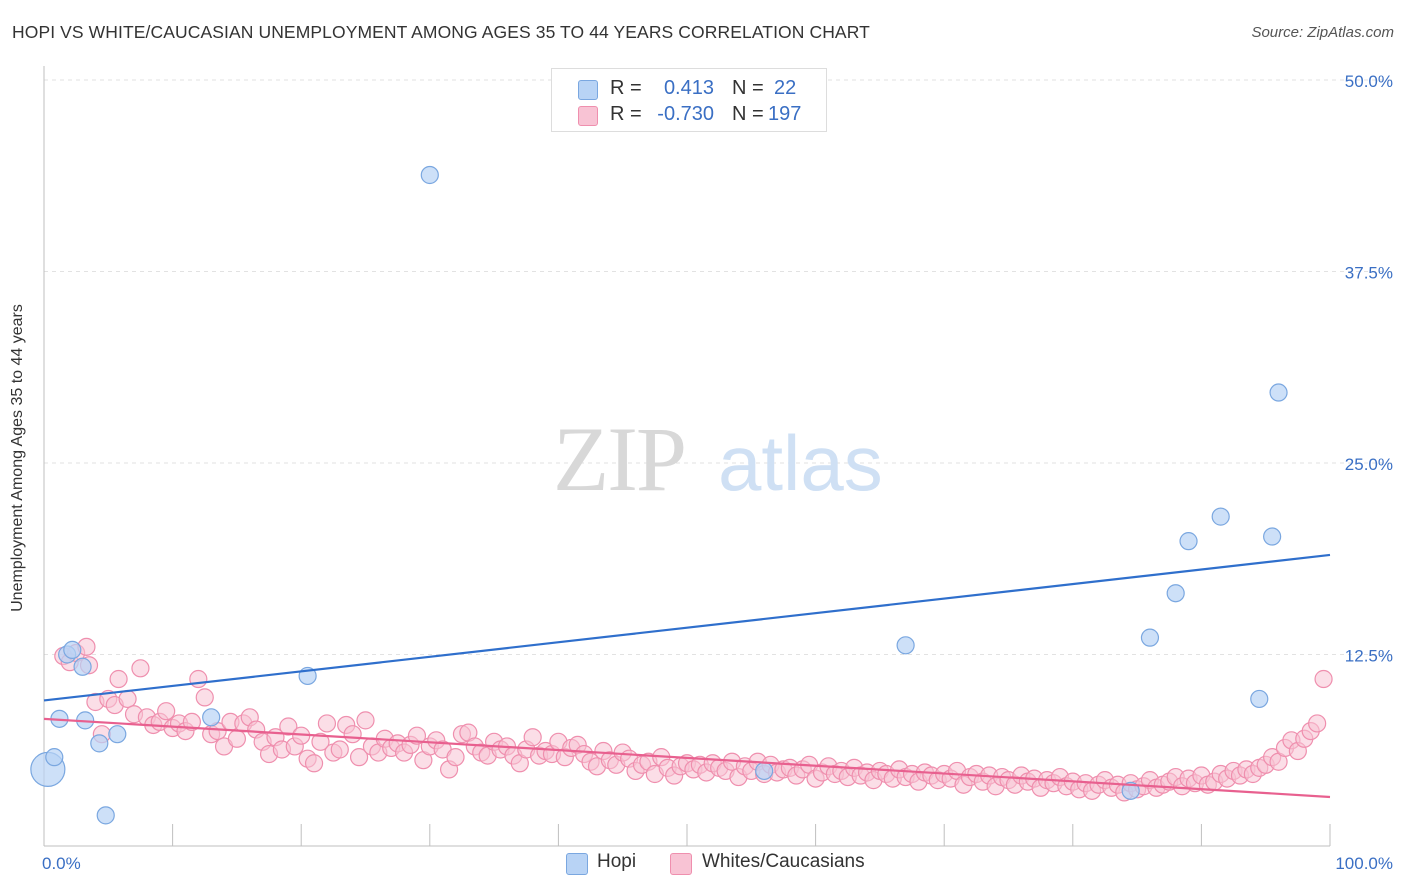 This screenshot has width=1406, height=892. I want to click on legend-r-value: 0.413, so click(688, 88).